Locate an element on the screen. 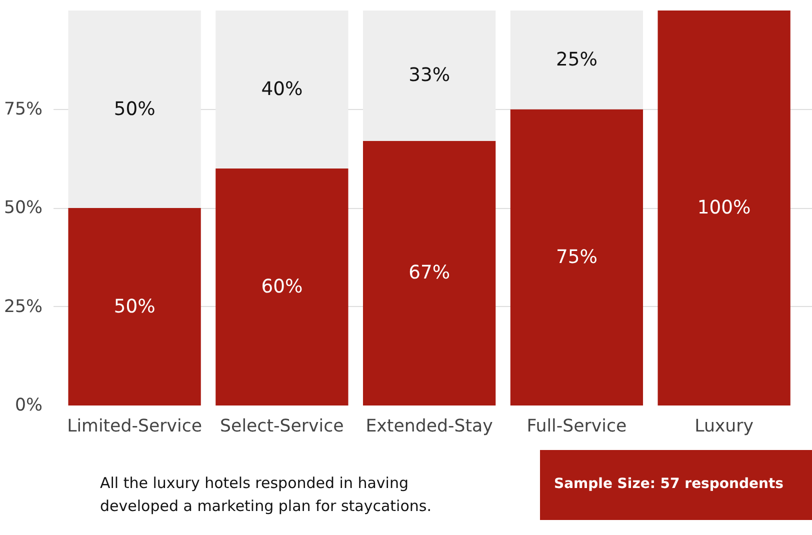  y-tick-label: 75% is located at coordinates (23, 109).